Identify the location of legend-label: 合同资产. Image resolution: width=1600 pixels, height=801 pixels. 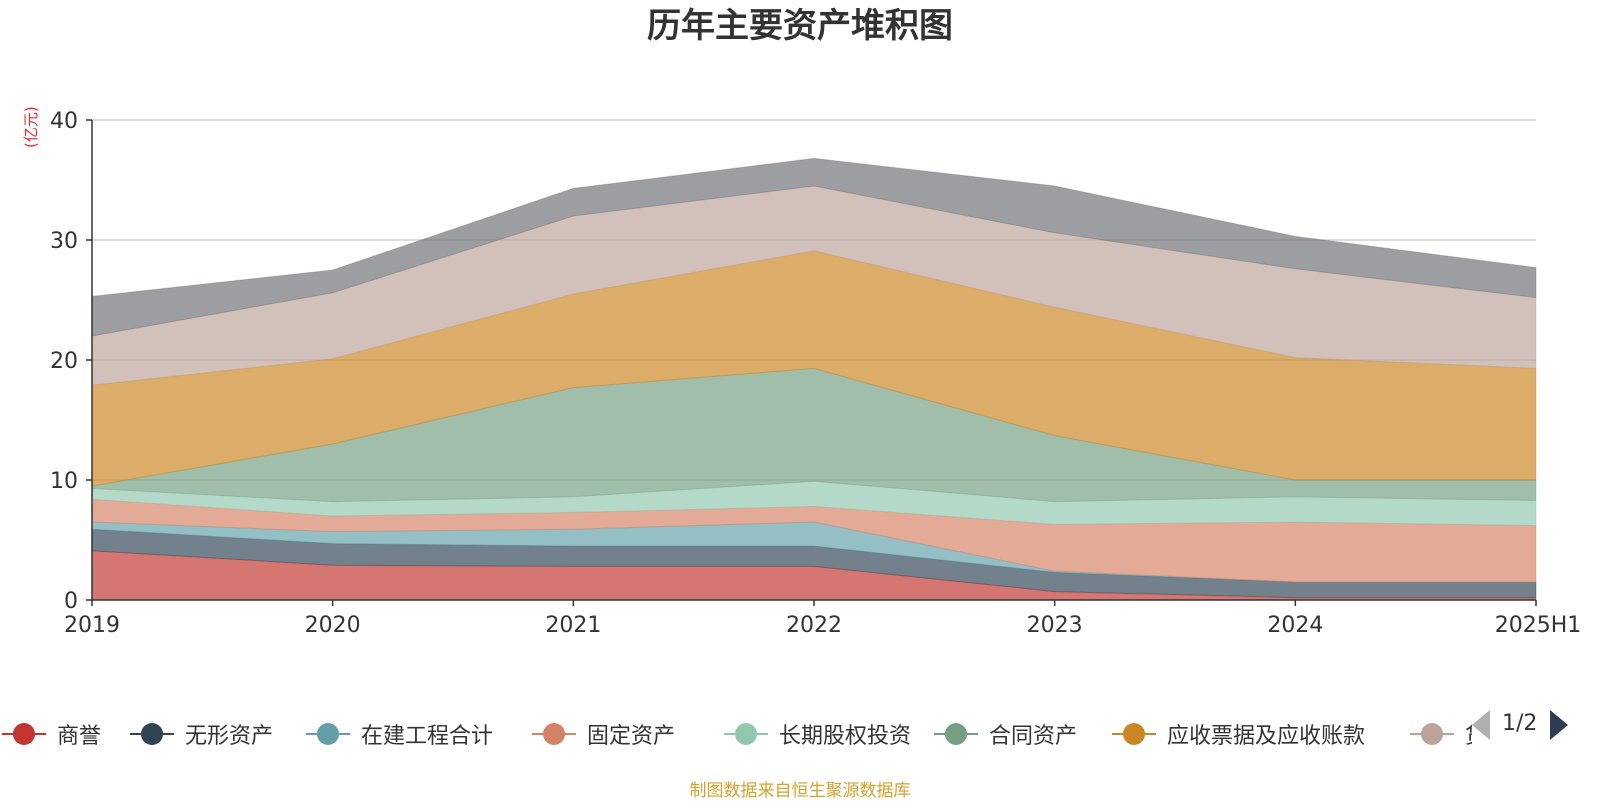
(1033, 736).